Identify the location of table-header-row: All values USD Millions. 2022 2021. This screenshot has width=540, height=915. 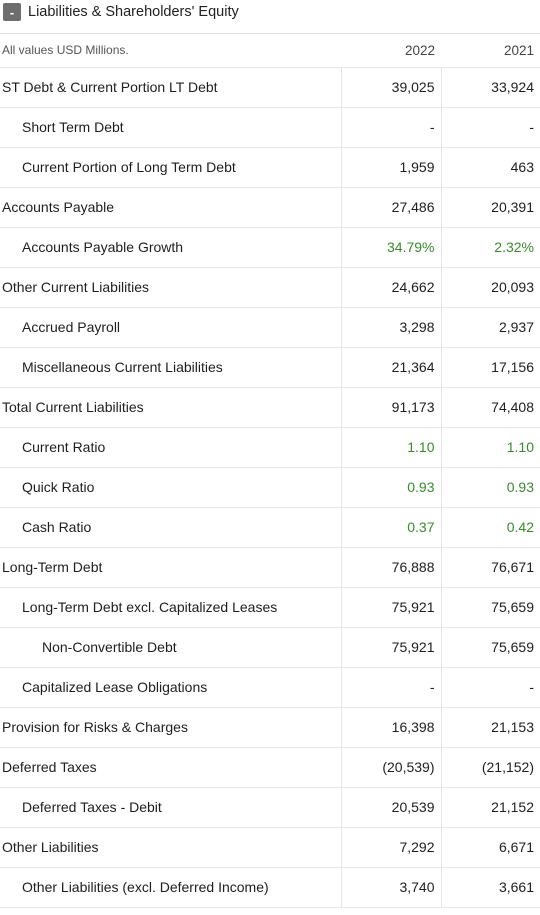
(270, 50).